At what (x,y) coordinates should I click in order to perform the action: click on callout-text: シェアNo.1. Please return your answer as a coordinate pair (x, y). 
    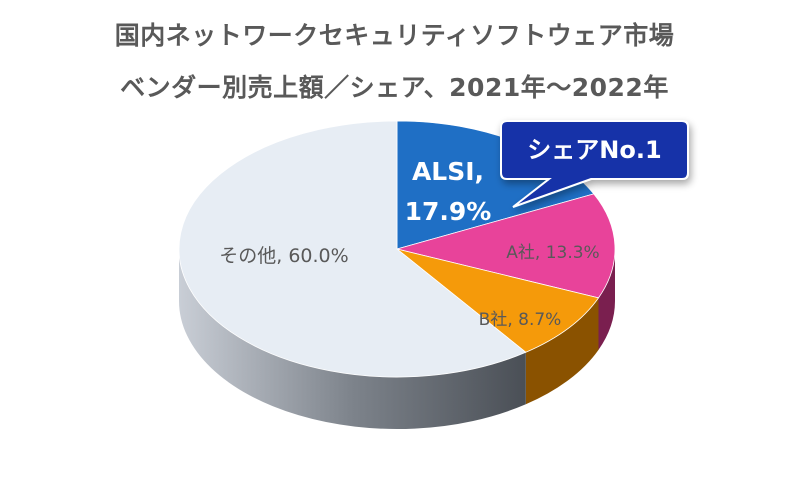
    Looking at the image, I should click on (594, 150).